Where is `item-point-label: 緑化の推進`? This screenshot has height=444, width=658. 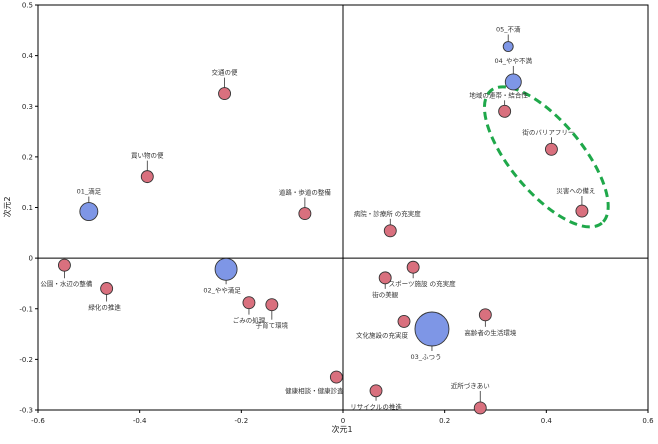
item-point-label: 緑化の推進 is located at coordinates (104, 307).